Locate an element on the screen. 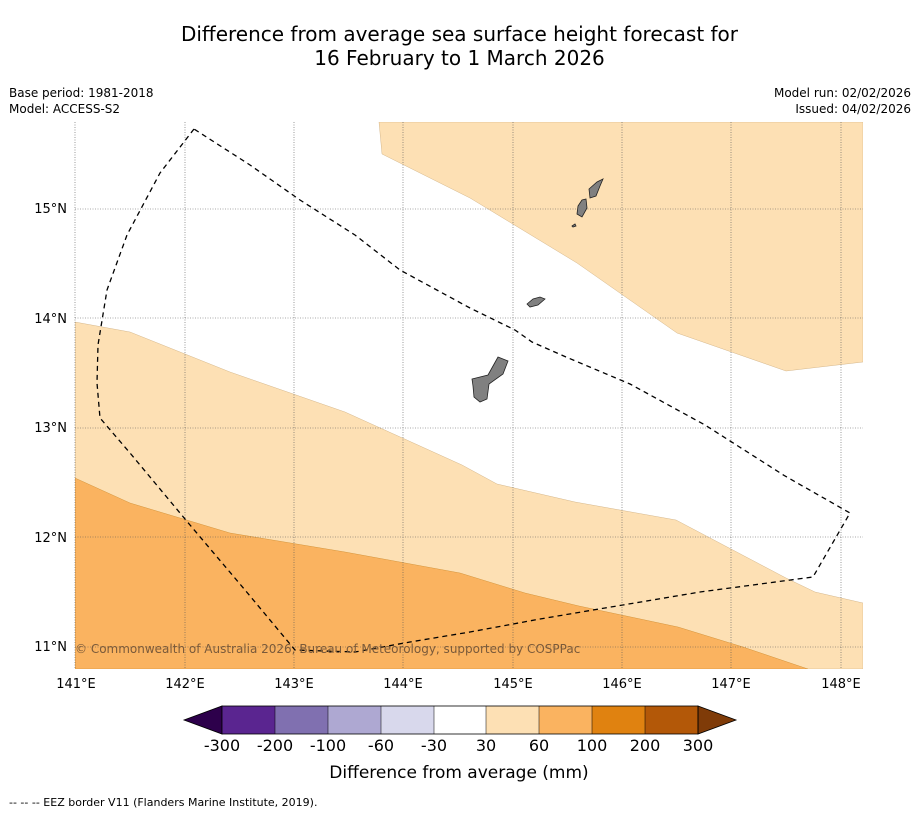 The width and height of the screenshot is (919, 816). model-info: Base period: 1981-2018 Model: ACCESS-S2 is located at coordinates (81, 101).